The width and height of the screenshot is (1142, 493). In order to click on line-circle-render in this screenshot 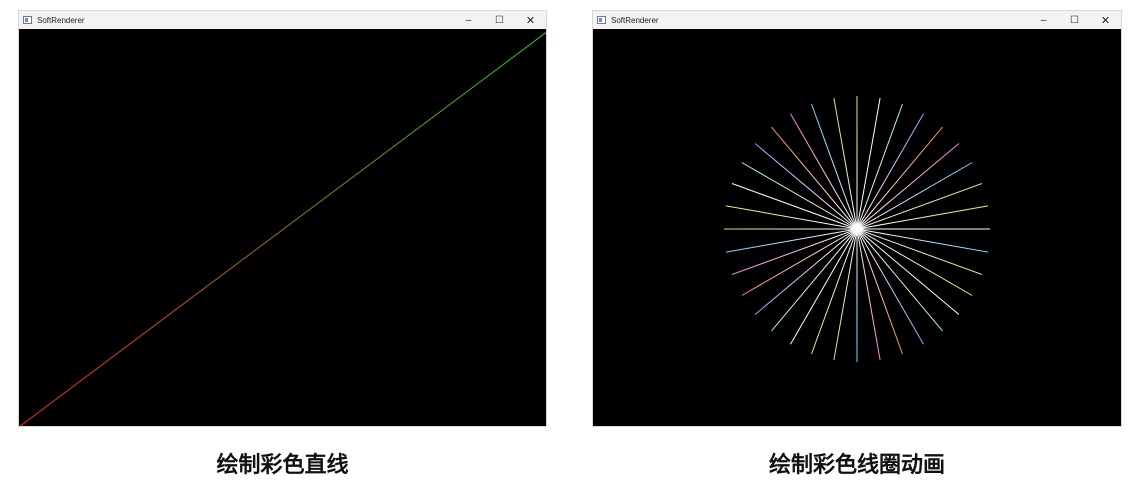, I will do `click(857, 229)`.